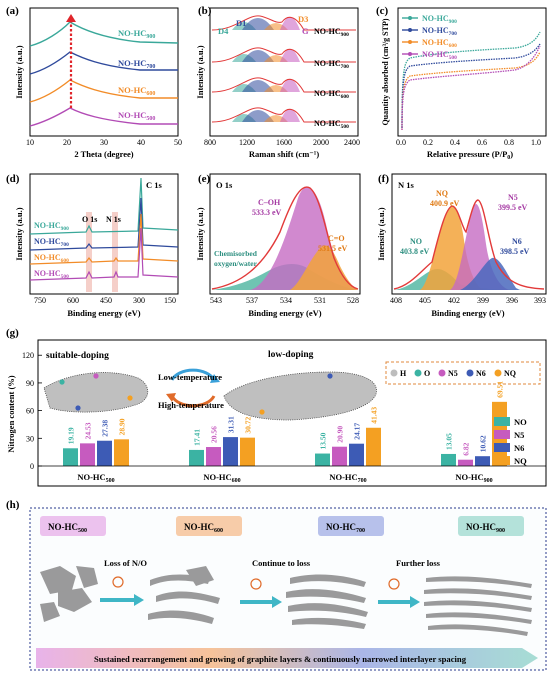  Describe the element at coordinates (418, 563) in the screenshot. I see `step-further-label: Further loss` at that location.